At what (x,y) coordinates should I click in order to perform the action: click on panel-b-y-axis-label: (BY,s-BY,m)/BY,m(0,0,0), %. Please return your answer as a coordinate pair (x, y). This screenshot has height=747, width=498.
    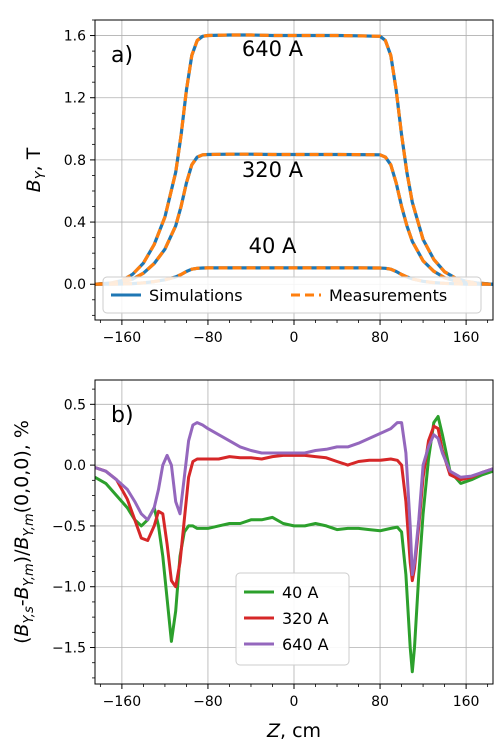
    Looking at the image, I should click on (24, 532).